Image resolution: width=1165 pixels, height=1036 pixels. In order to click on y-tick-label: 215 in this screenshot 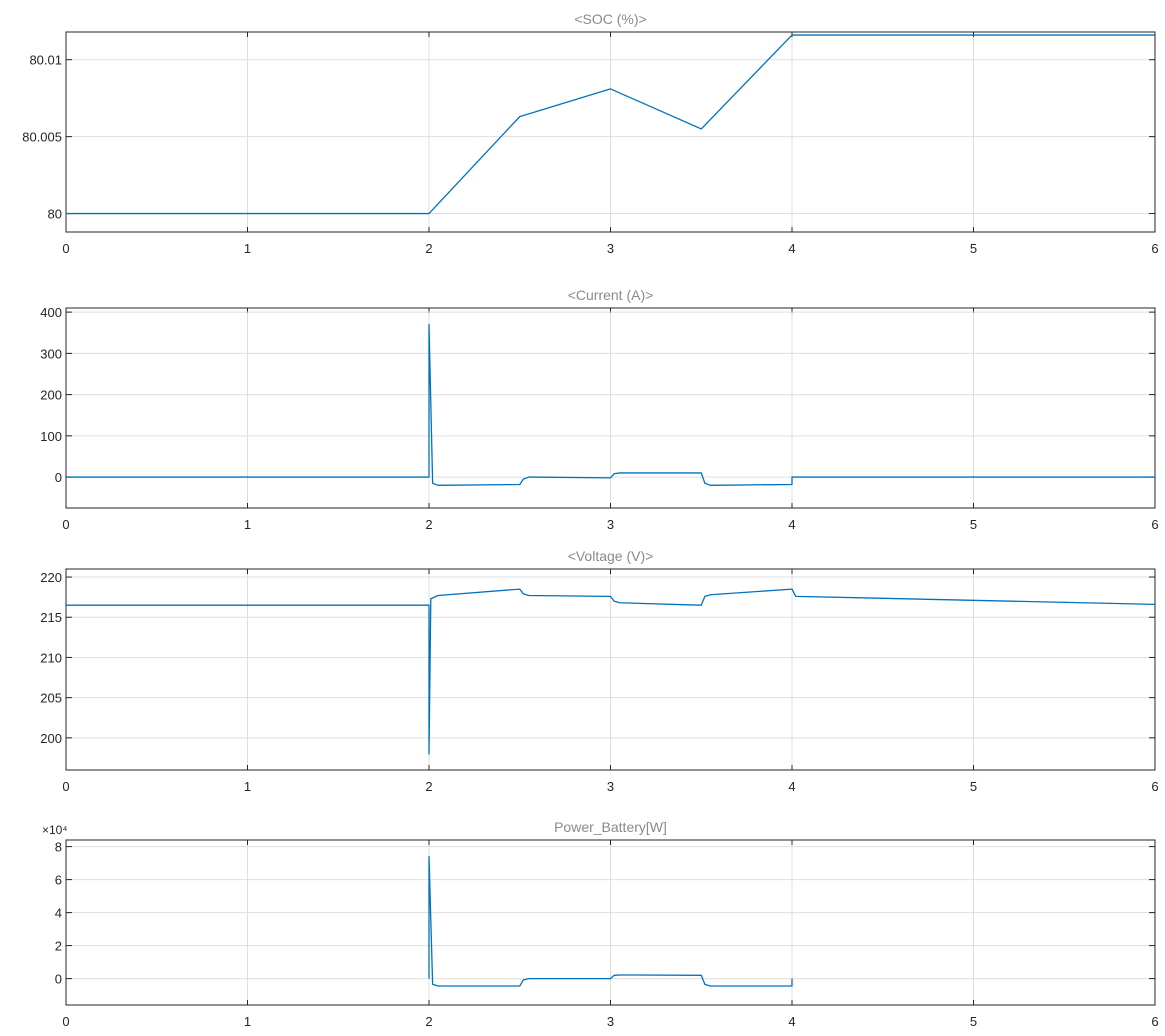, I will do `click(51, 617)`.